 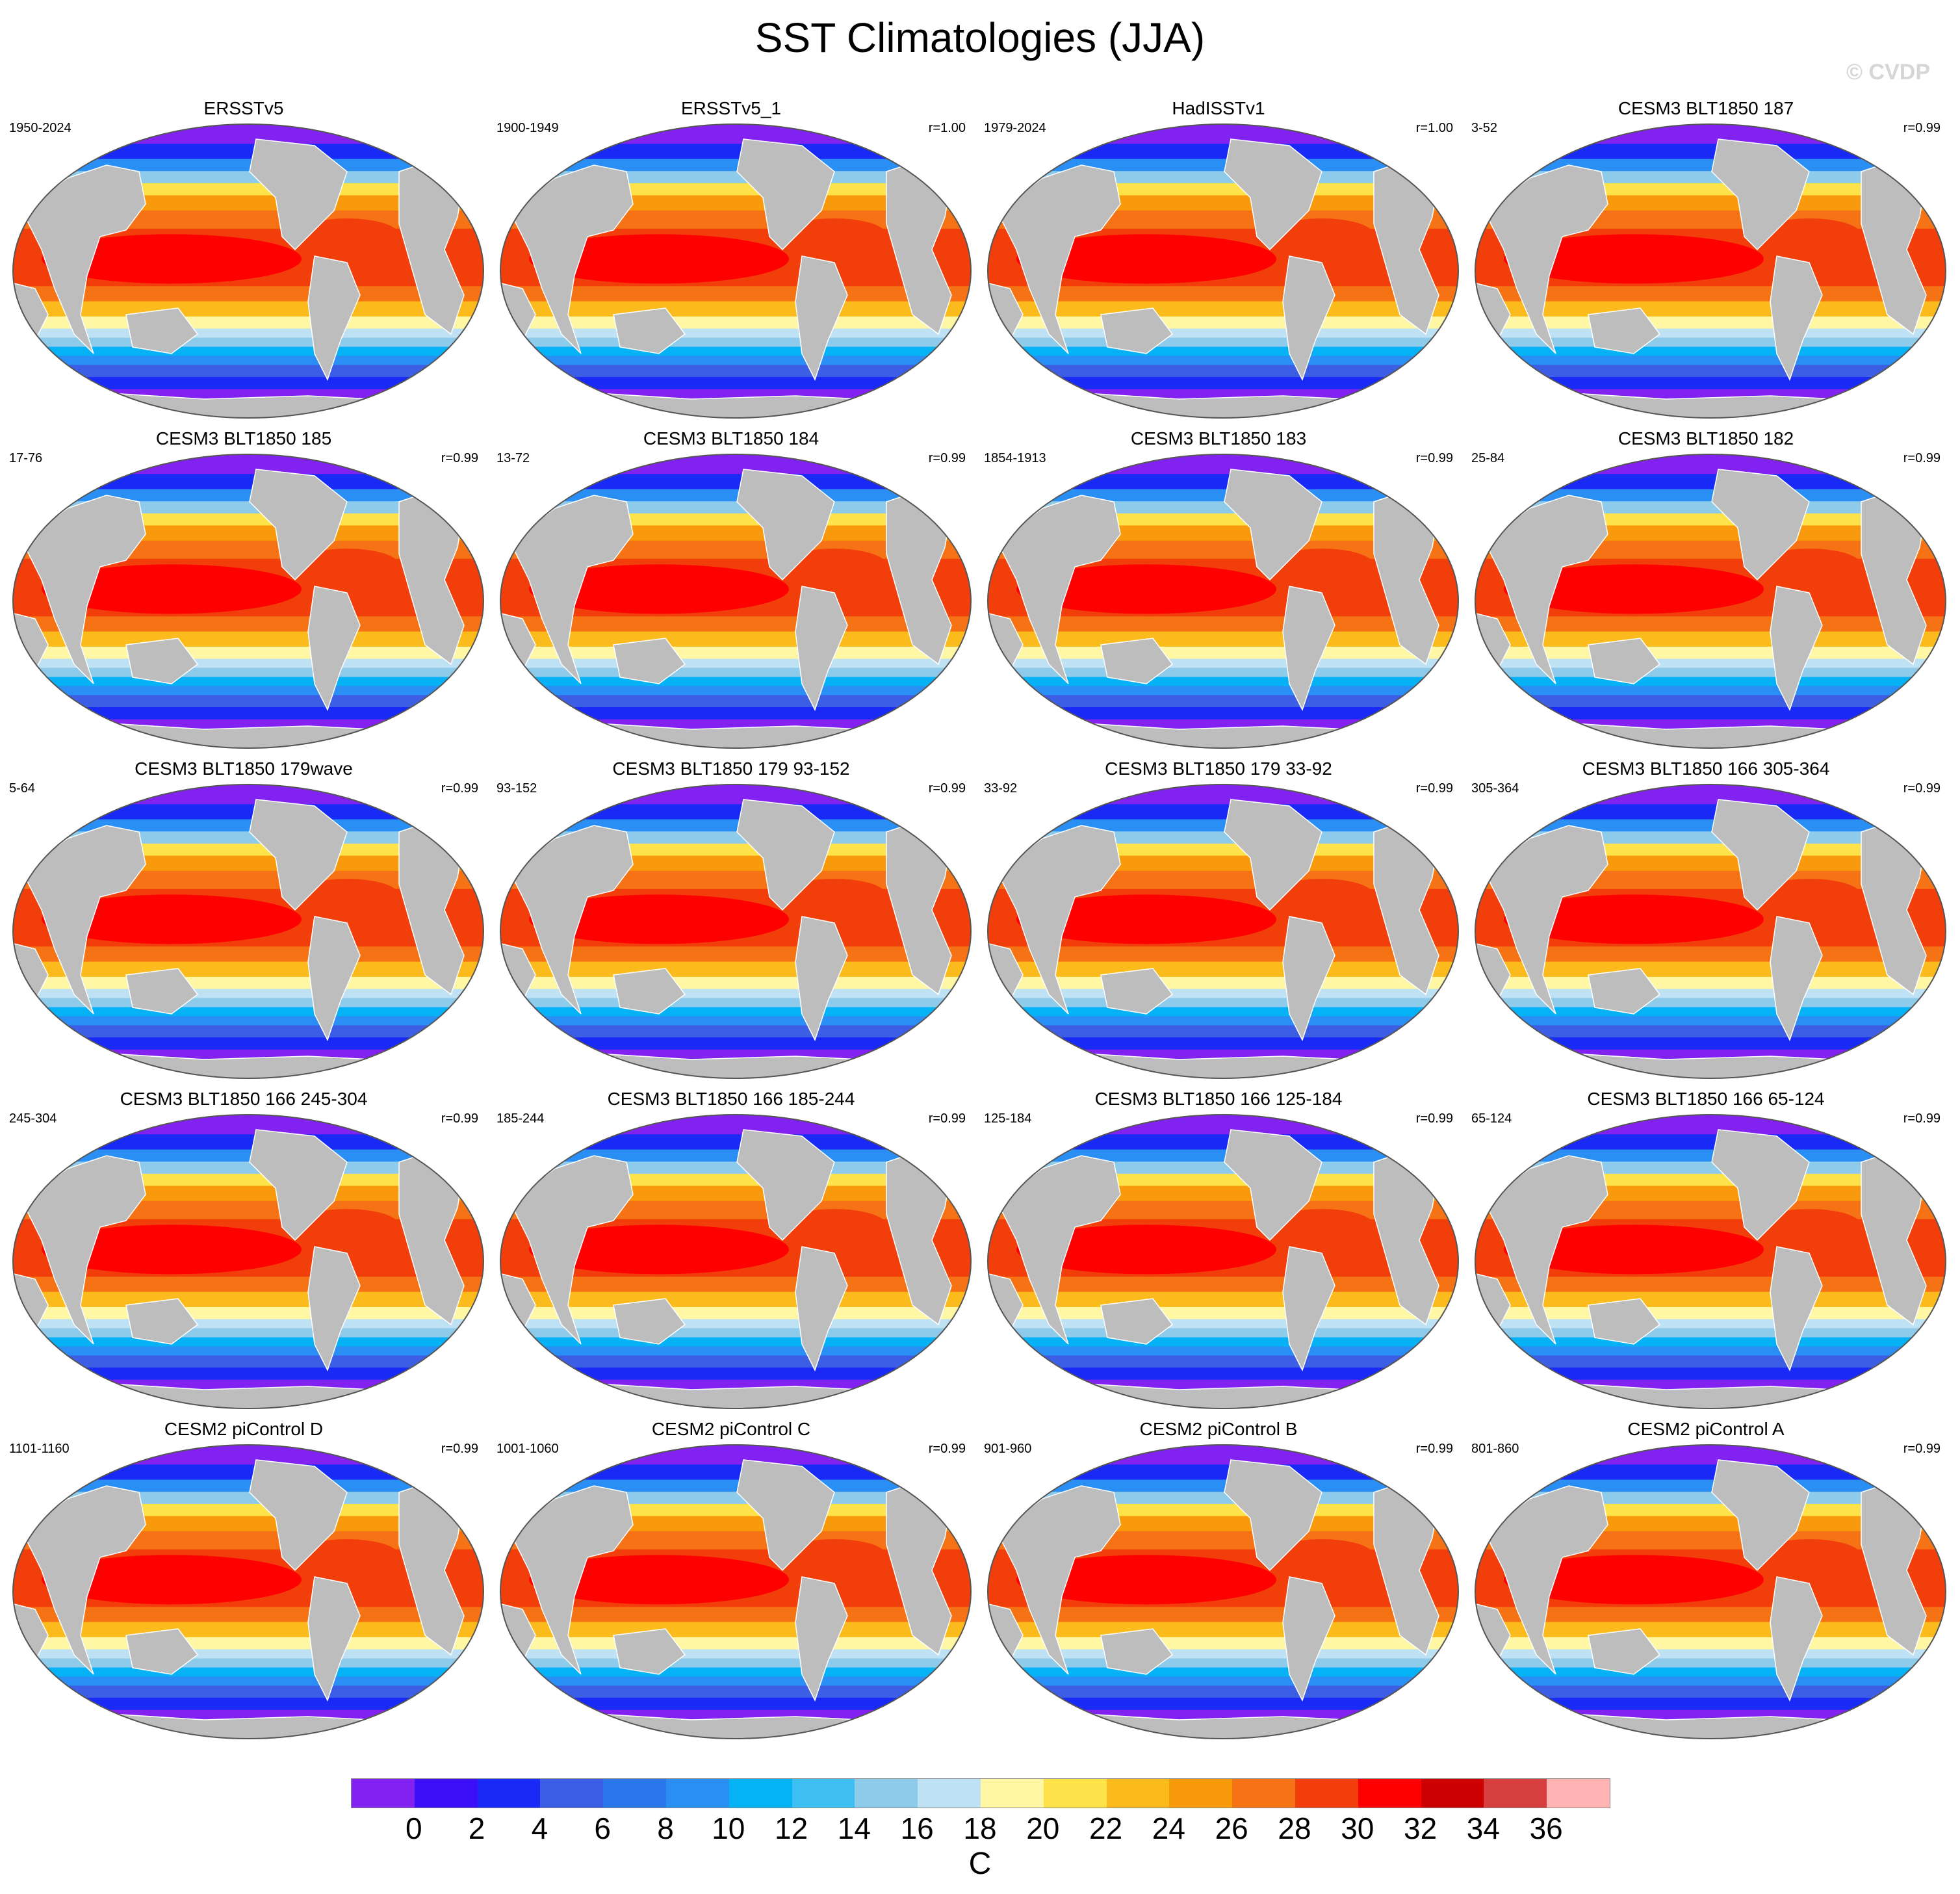 What do you see at coordinates (1043, 1828) in the screenshot?
I see `colorbar-tick-label: 20` at bounding box center [1043, 1828].